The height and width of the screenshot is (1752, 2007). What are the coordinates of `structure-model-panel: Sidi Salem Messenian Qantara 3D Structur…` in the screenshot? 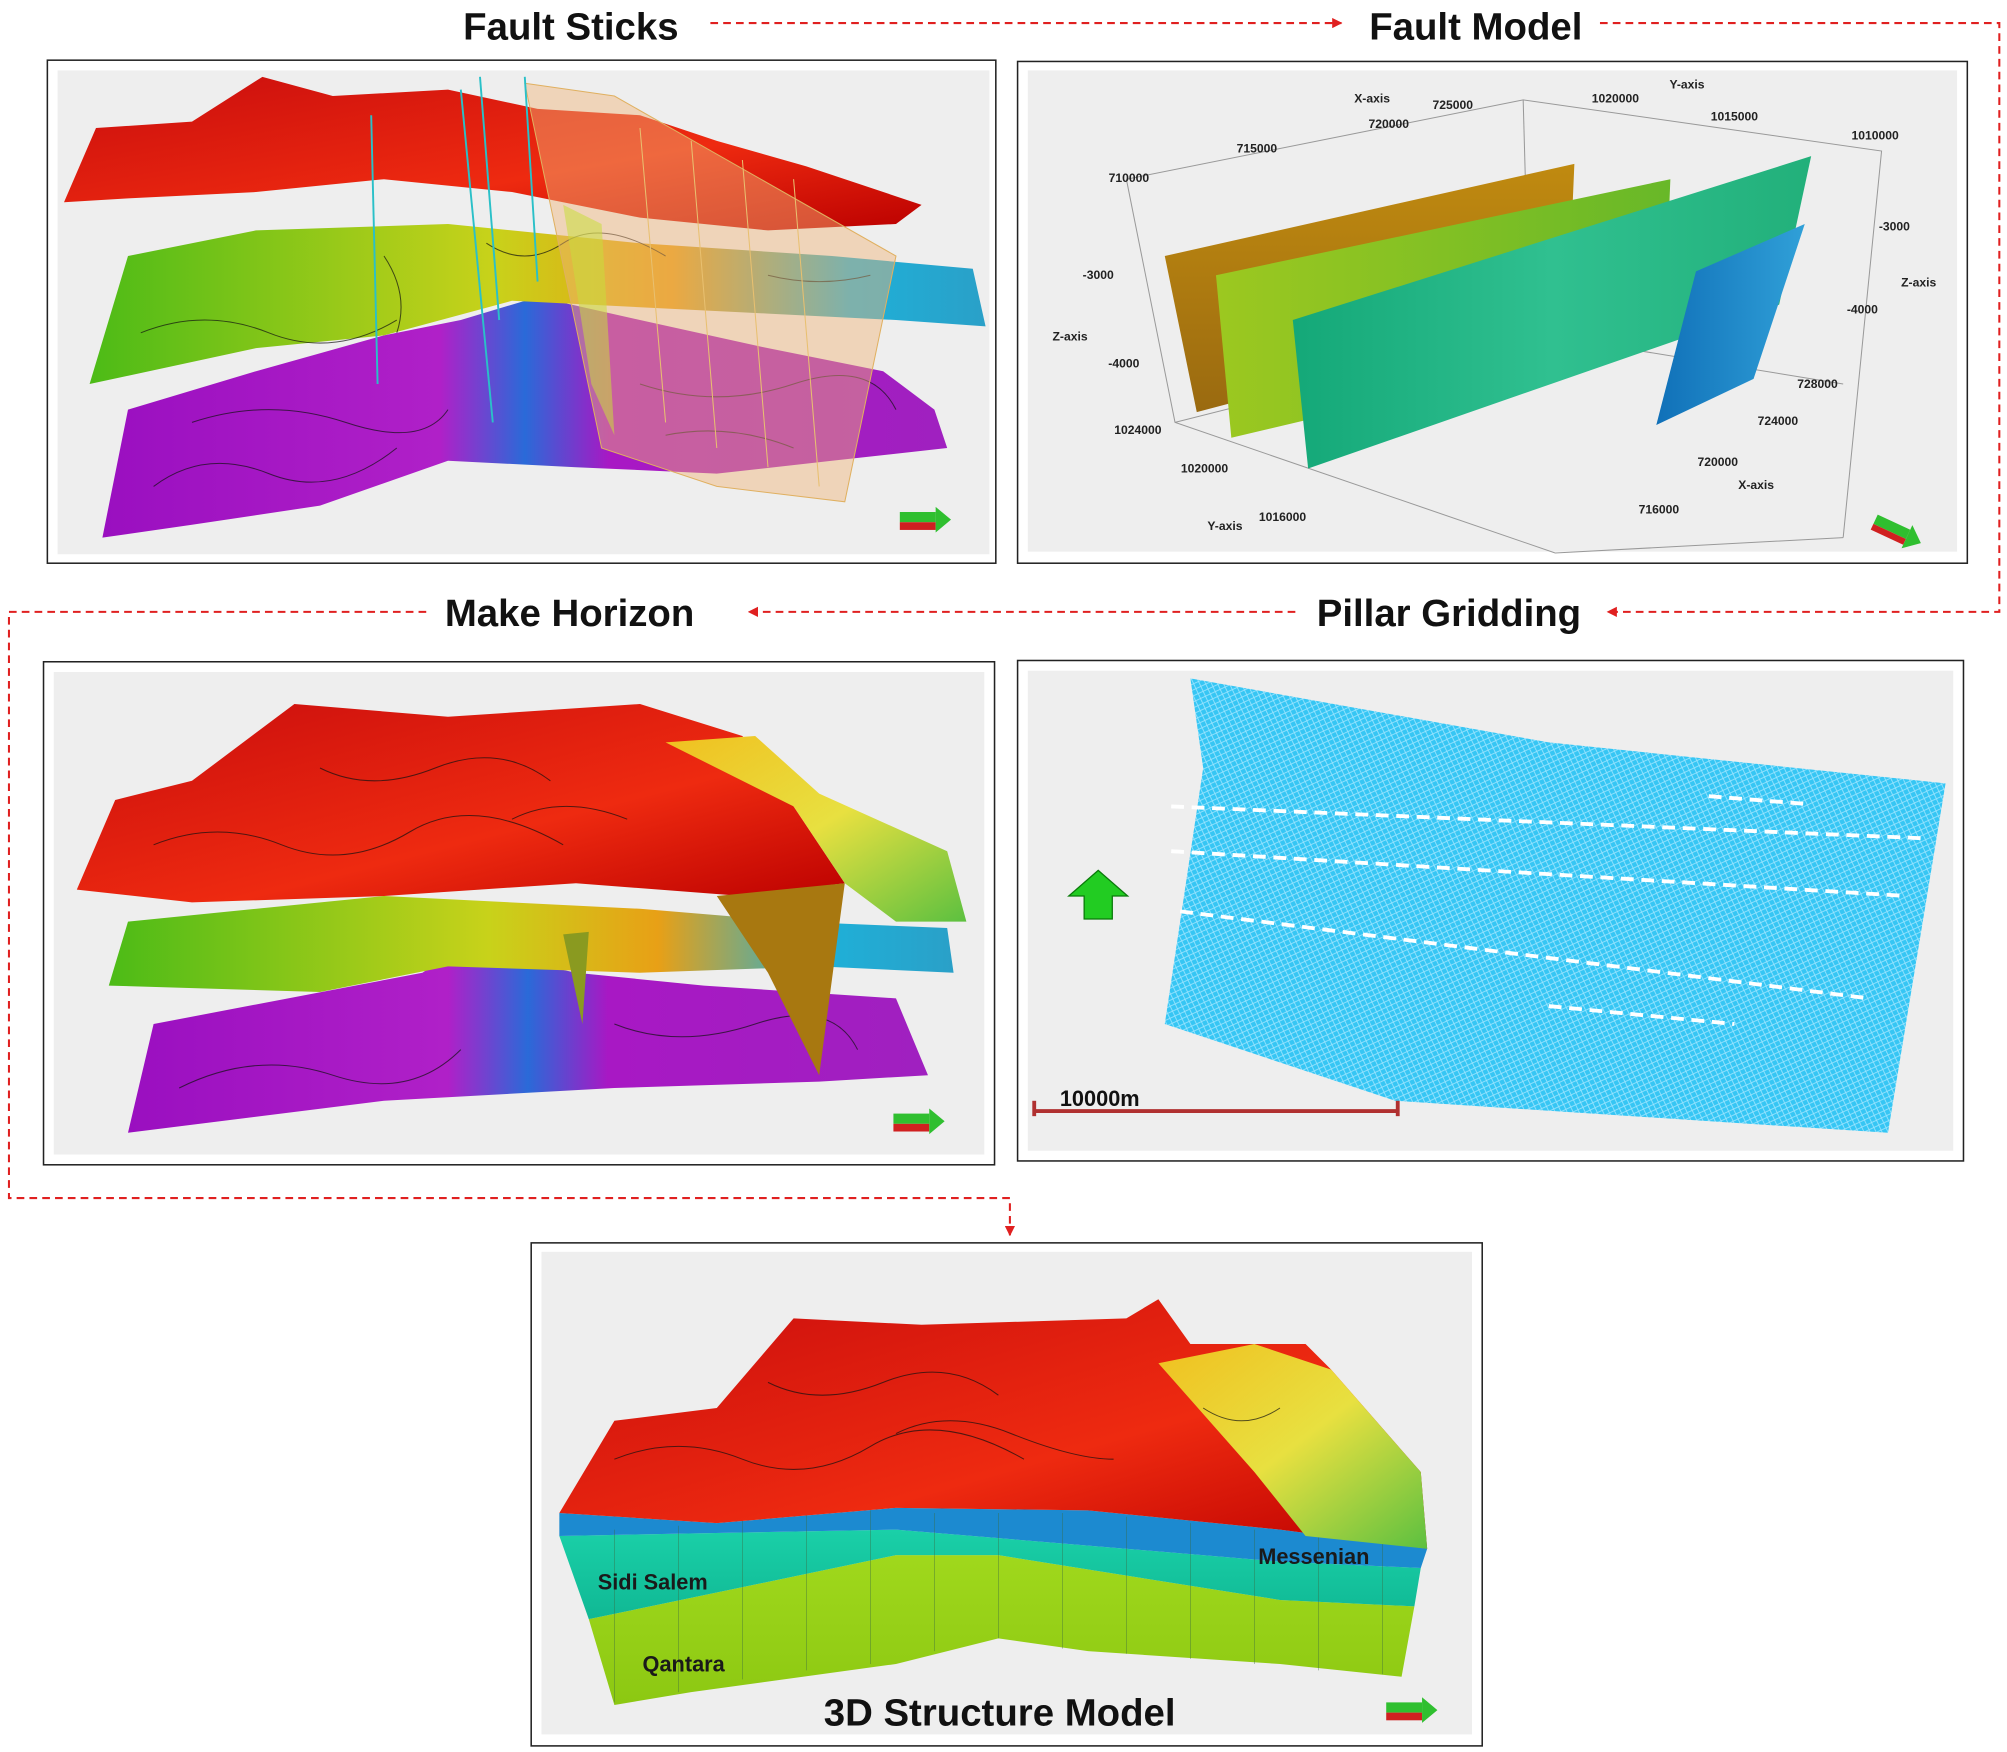 It's located at (1006, 1494).